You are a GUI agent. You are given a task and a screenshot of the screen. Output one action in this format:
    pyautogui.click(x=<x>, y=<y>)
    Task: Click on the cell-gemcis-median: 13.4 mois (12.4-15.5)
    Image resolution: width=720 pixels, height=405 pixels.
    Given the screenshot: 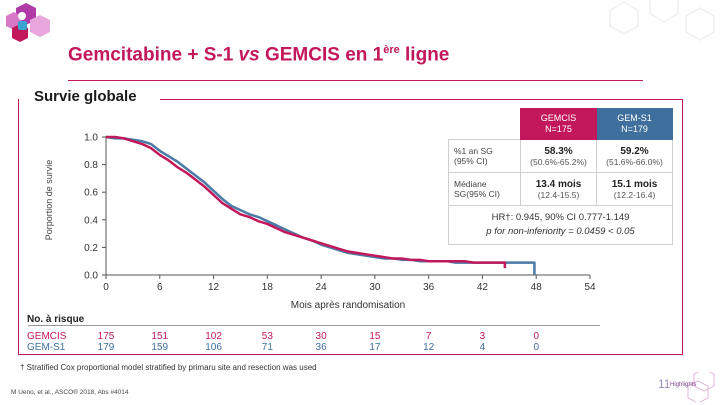 What is the action you would take?
    pyautogui.click(x=558, y=189)
    